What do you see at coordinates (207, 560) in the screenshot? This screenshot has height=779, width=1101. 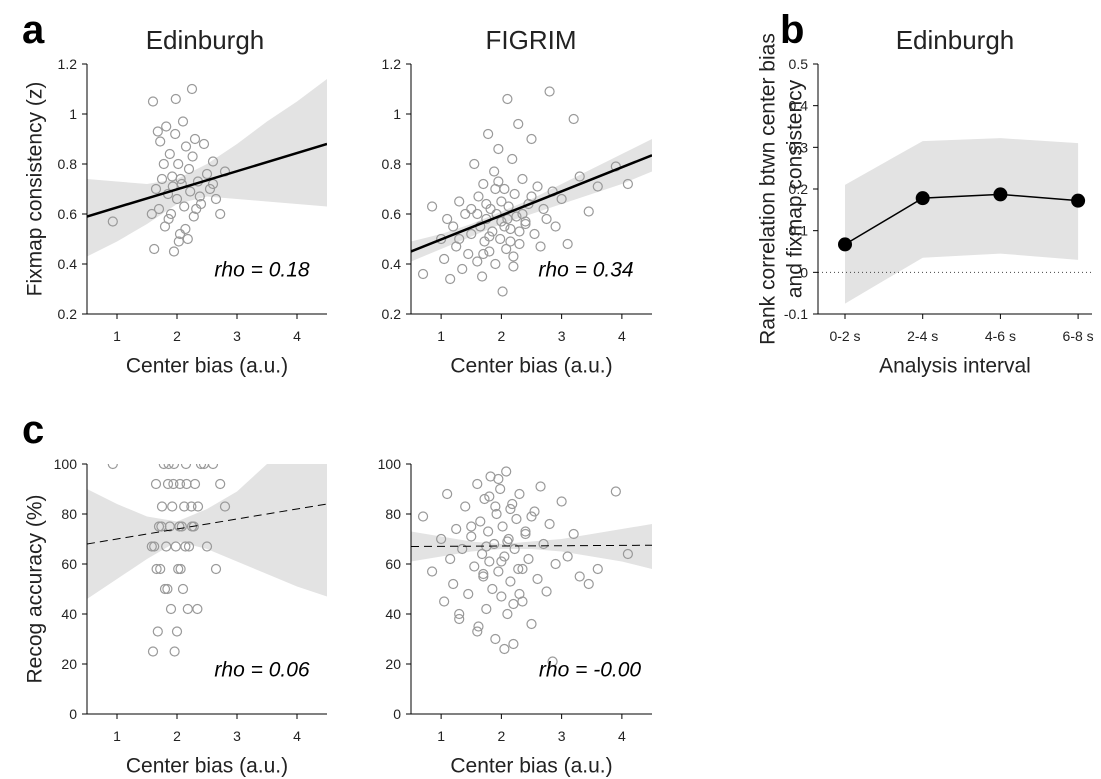 I see `plot-area` at bounding box center [207, 560].